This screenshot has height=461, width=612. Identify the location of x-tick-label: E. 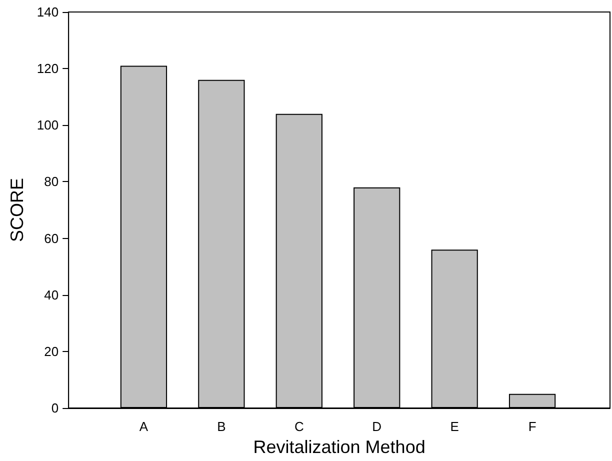
(455, 426).